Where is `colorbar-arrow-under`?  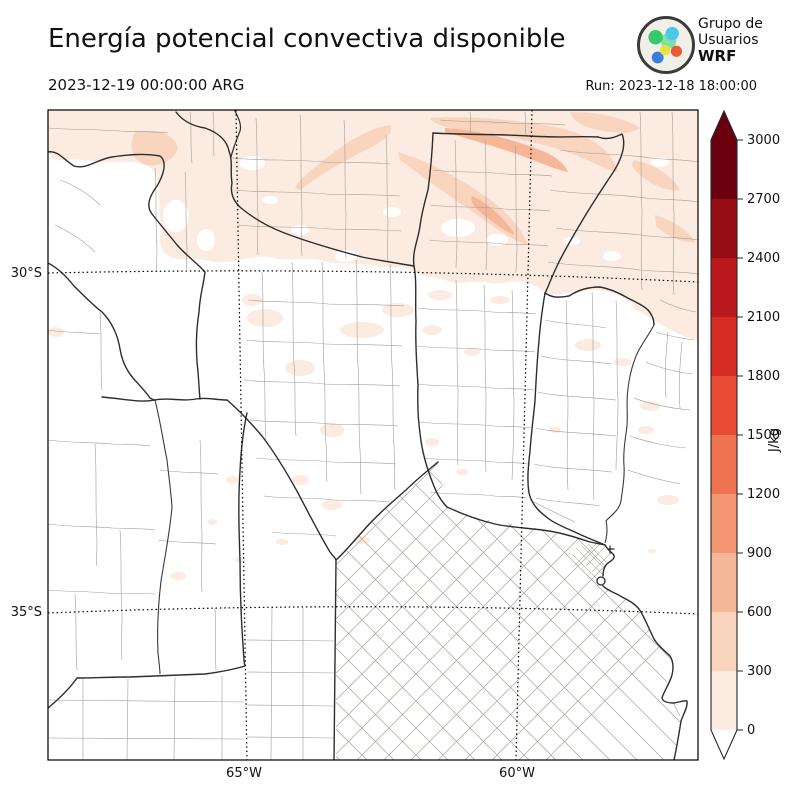
colorbar-arrow-under is located at coordinates (724, 744).